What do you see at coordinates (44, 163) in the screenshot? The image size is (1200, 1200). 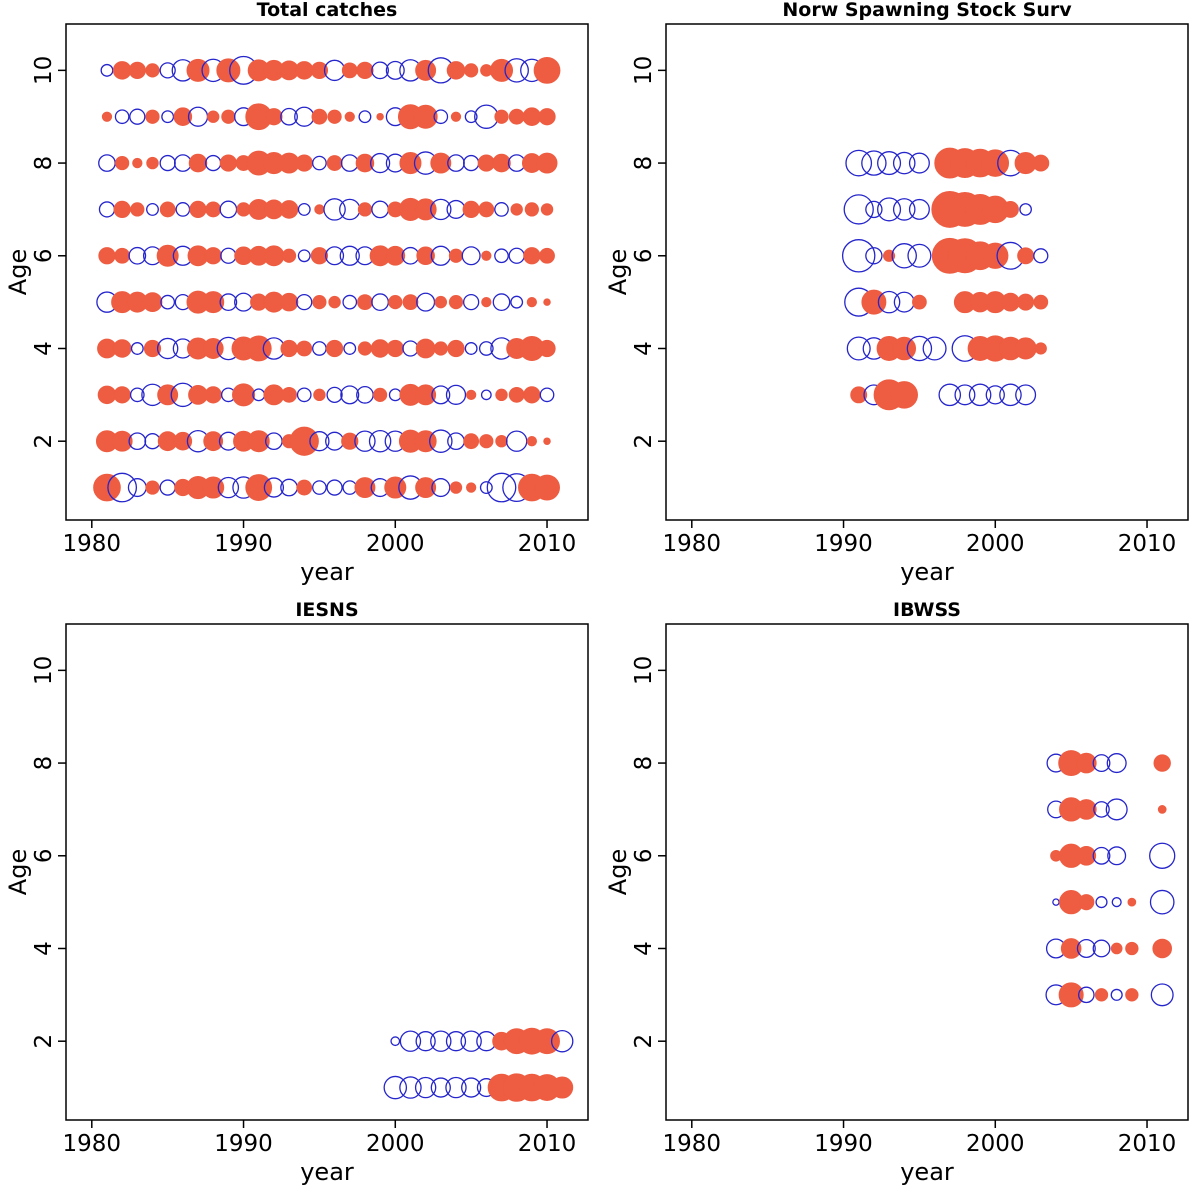 I see `y-tick-label: 8` at bounding box center [44, 163].